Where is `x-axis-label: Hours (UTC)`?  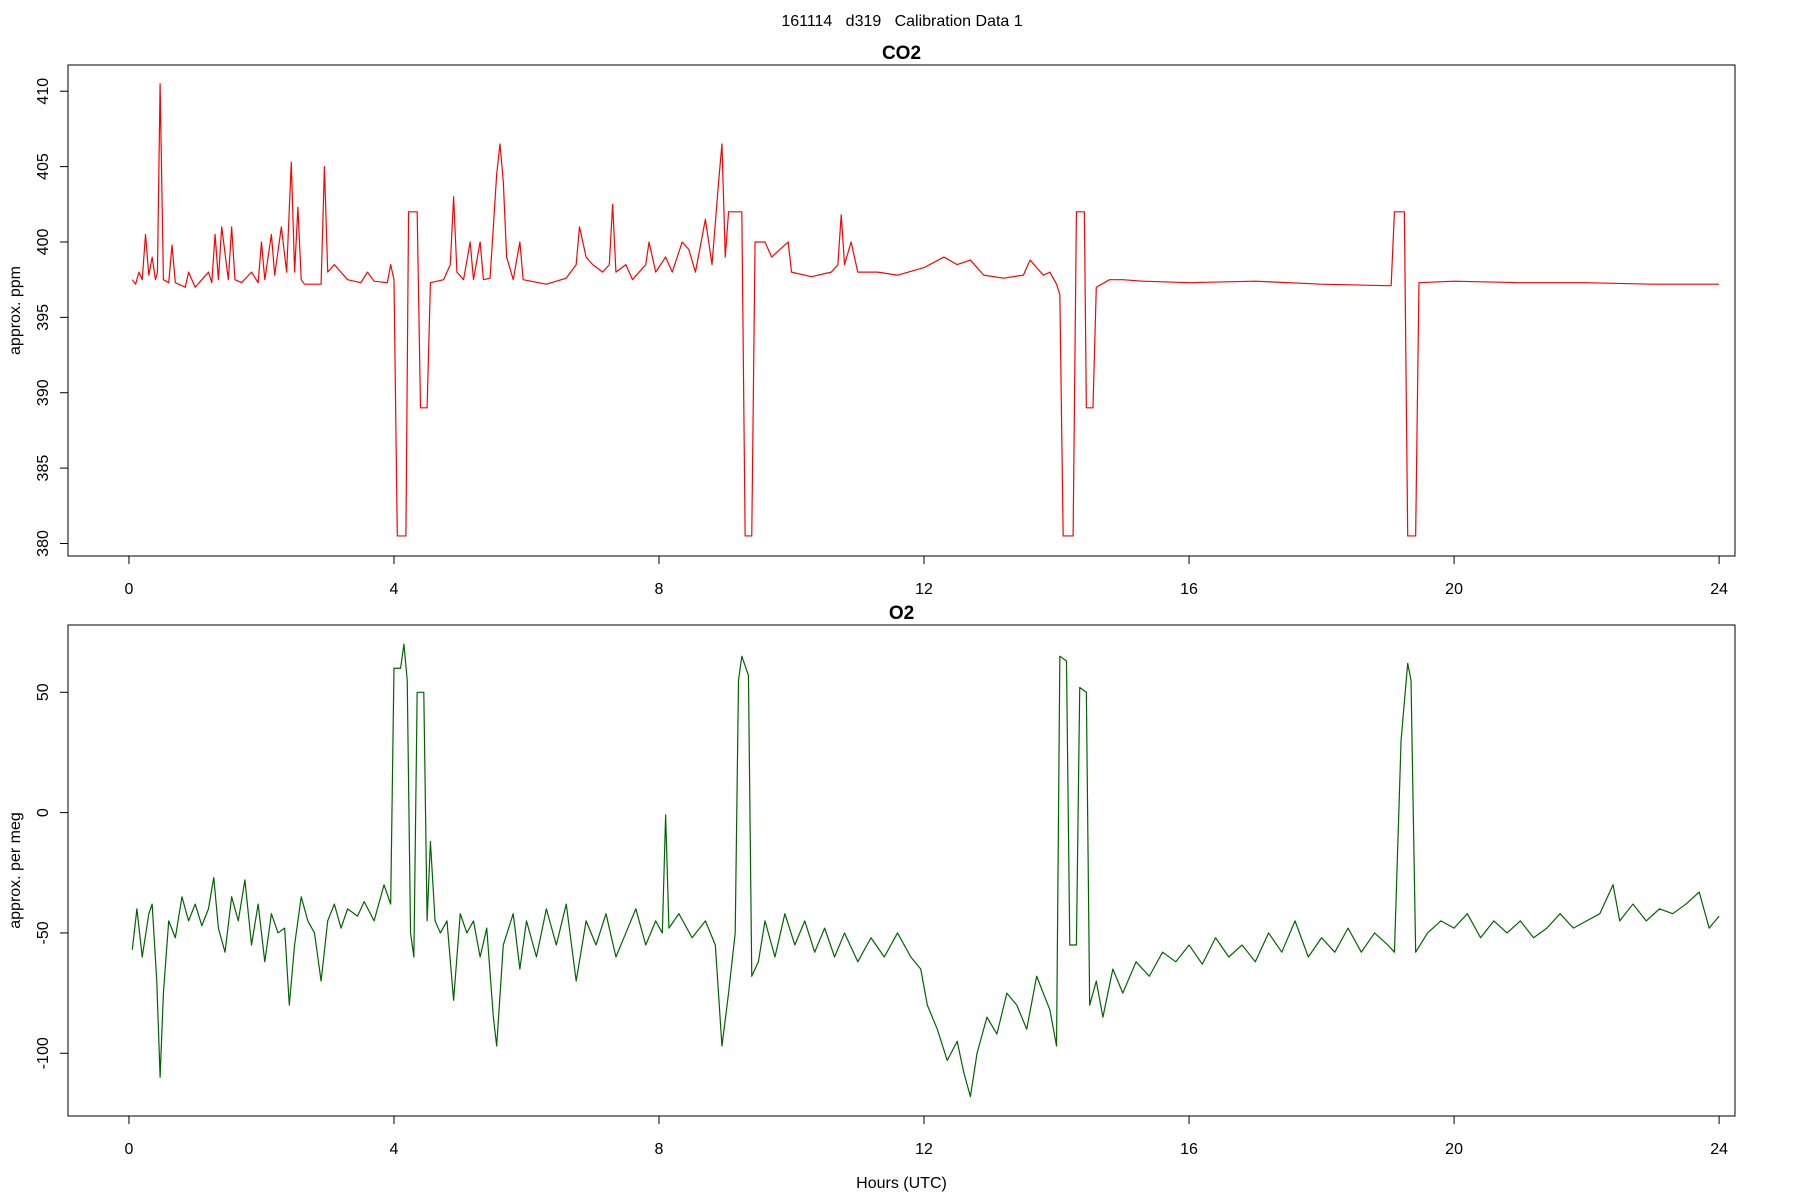 x-axis-label: Hours (UTC) is located at coordinates (901, 1183).